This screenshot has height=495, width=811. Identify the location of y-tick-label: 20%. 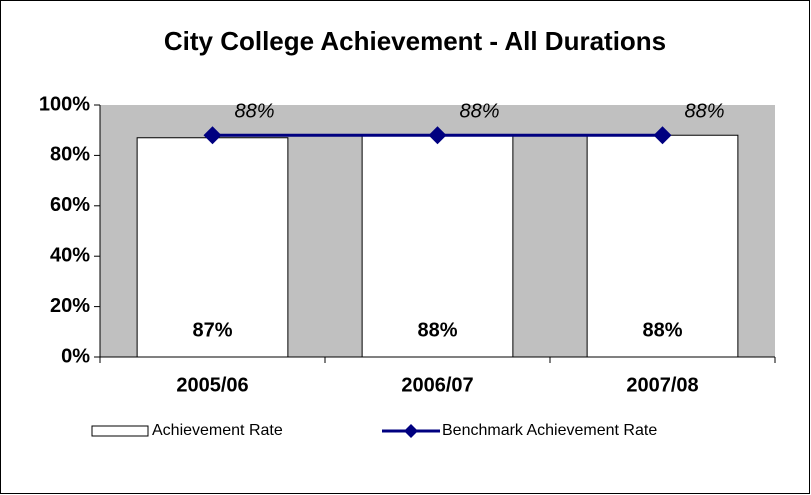
(70, 306).